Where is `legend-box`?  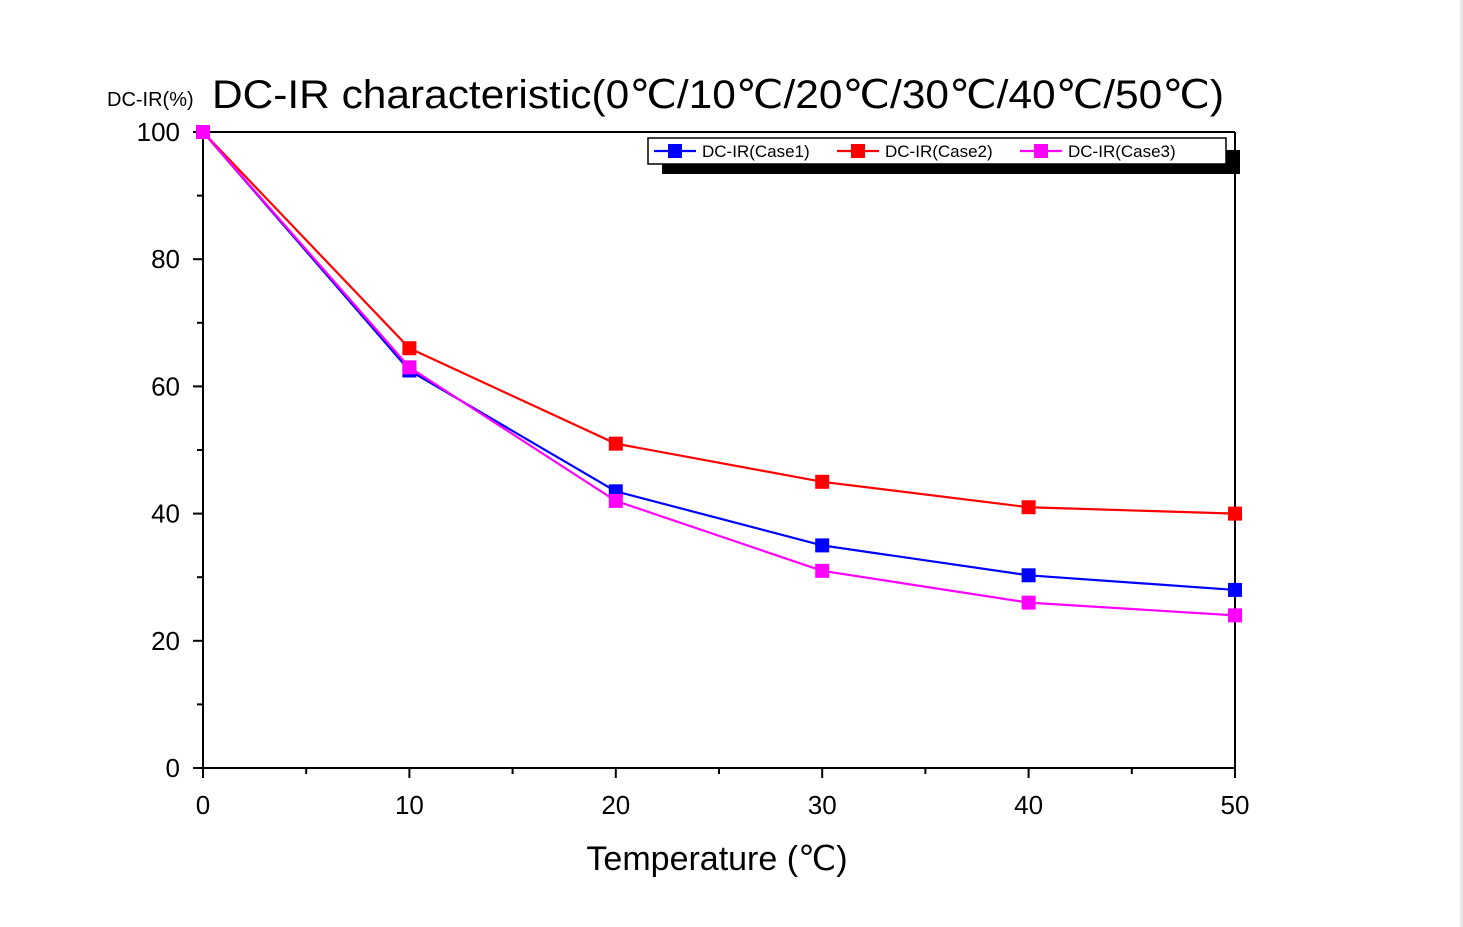
legend-box is located at coordinates (937, 151).